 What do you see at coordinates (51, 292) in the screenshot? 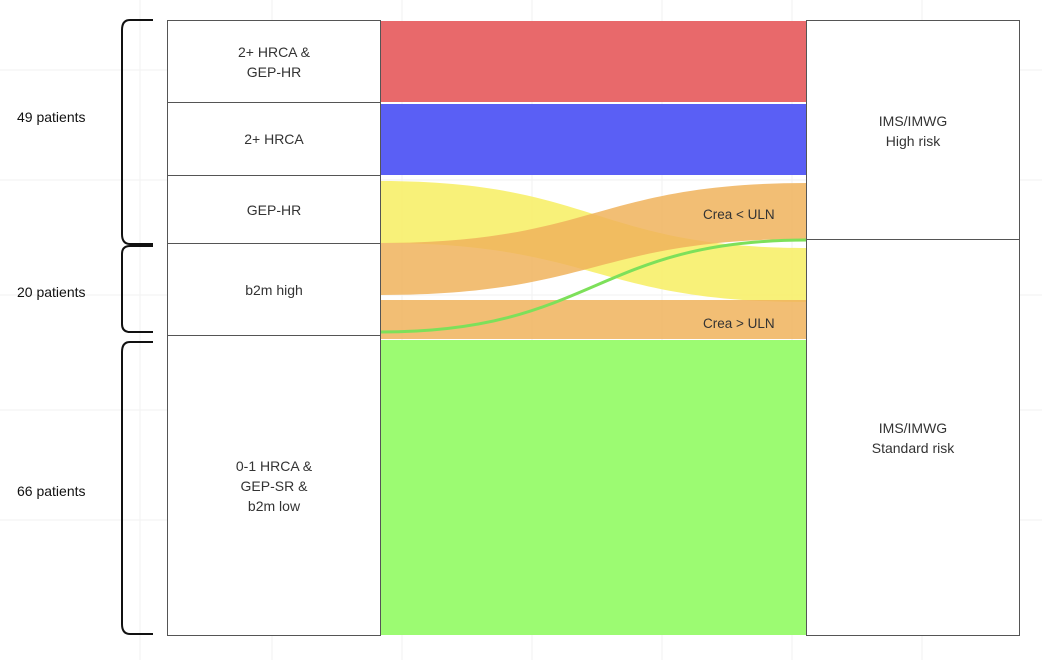
I see `group-label-20: 20 patients` at bounding box center [51, 292].